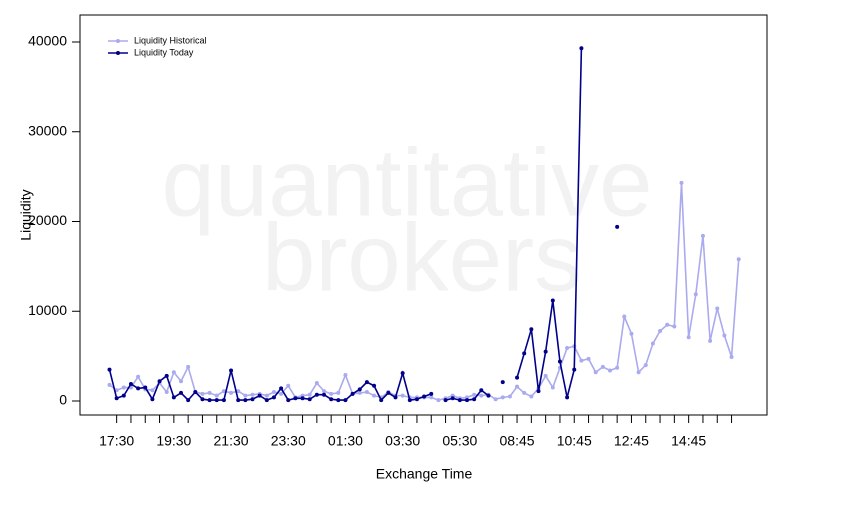 The width and height of the screenshot is (850, 505). What do you see at coordinates (116, 441) in the screenshot?
I see `x-tick-label: 17:30` at bounding box center [116, 441].